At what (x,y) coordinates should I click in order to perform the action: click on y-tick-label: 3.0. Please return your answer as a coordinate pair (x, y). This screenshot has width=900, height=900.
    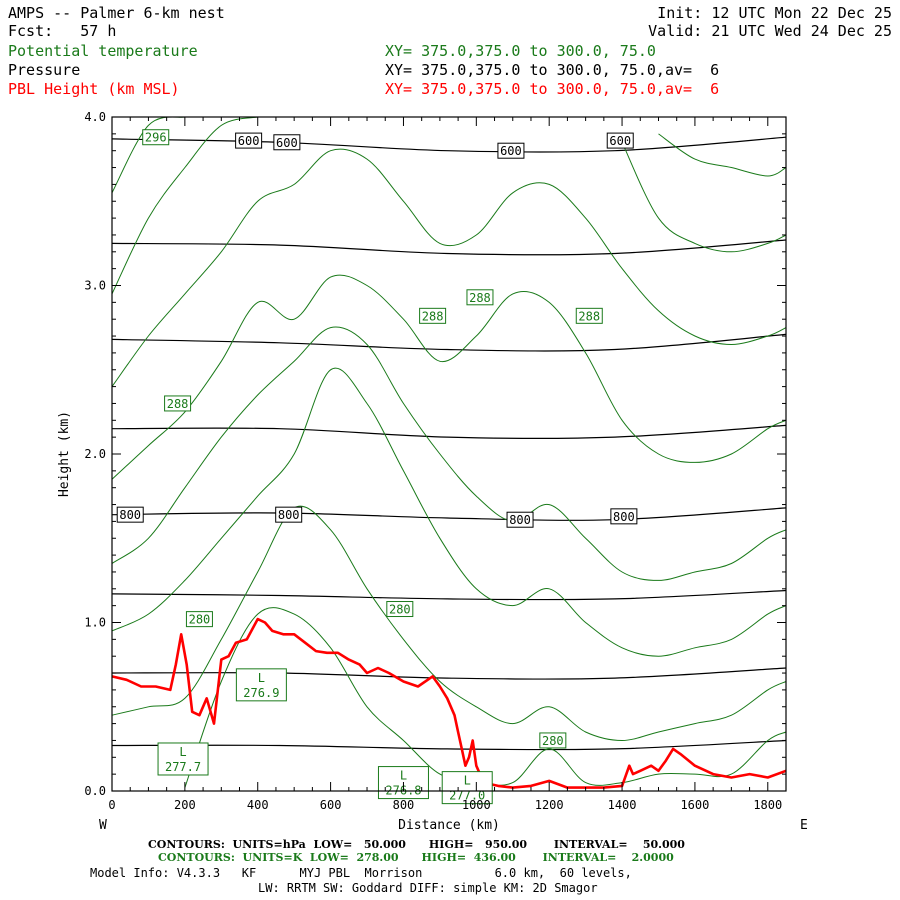
    Looking at the image, I should click on (95, 286).